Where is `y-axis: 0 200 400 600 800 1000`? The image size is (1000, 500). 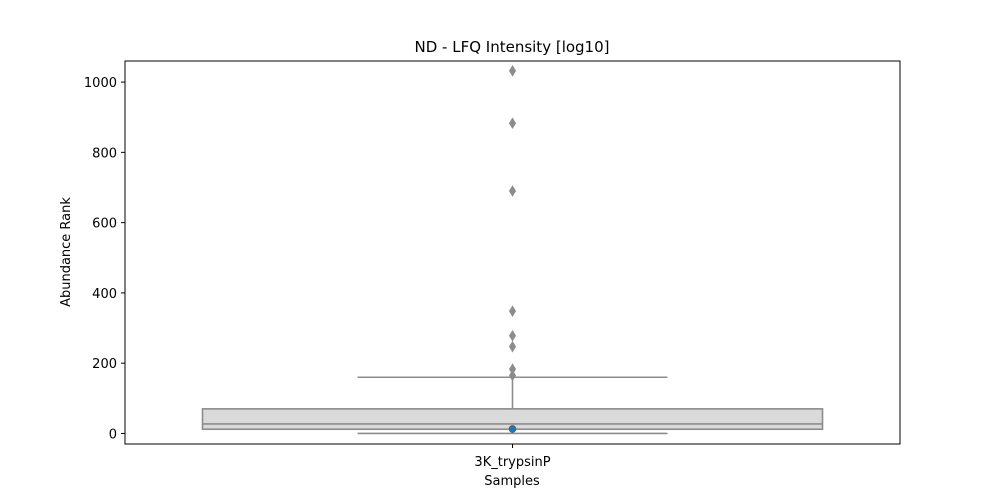
y-axis: 0 200 400 600 800 1000 is located at coordinates (104, 259).